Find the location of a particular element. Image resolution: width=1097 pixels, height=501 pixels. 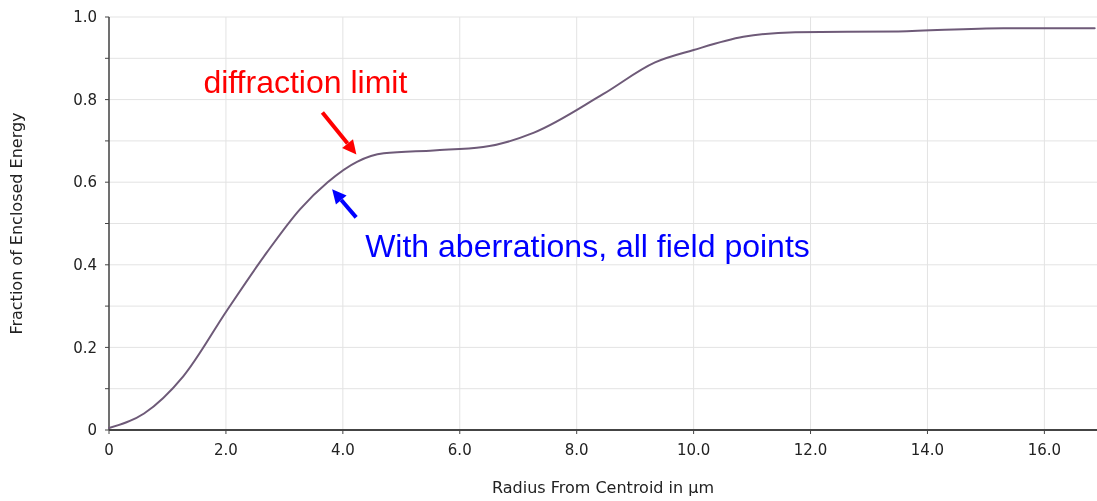

x-axis-title: Radius From Centroid in µm is located at coordinates (603, 487).